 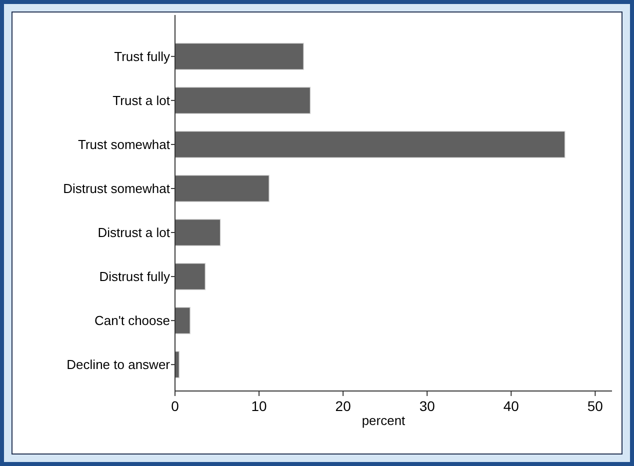 I want to click on y-tick-label: Distrust fully, so click(x=134, y=276).